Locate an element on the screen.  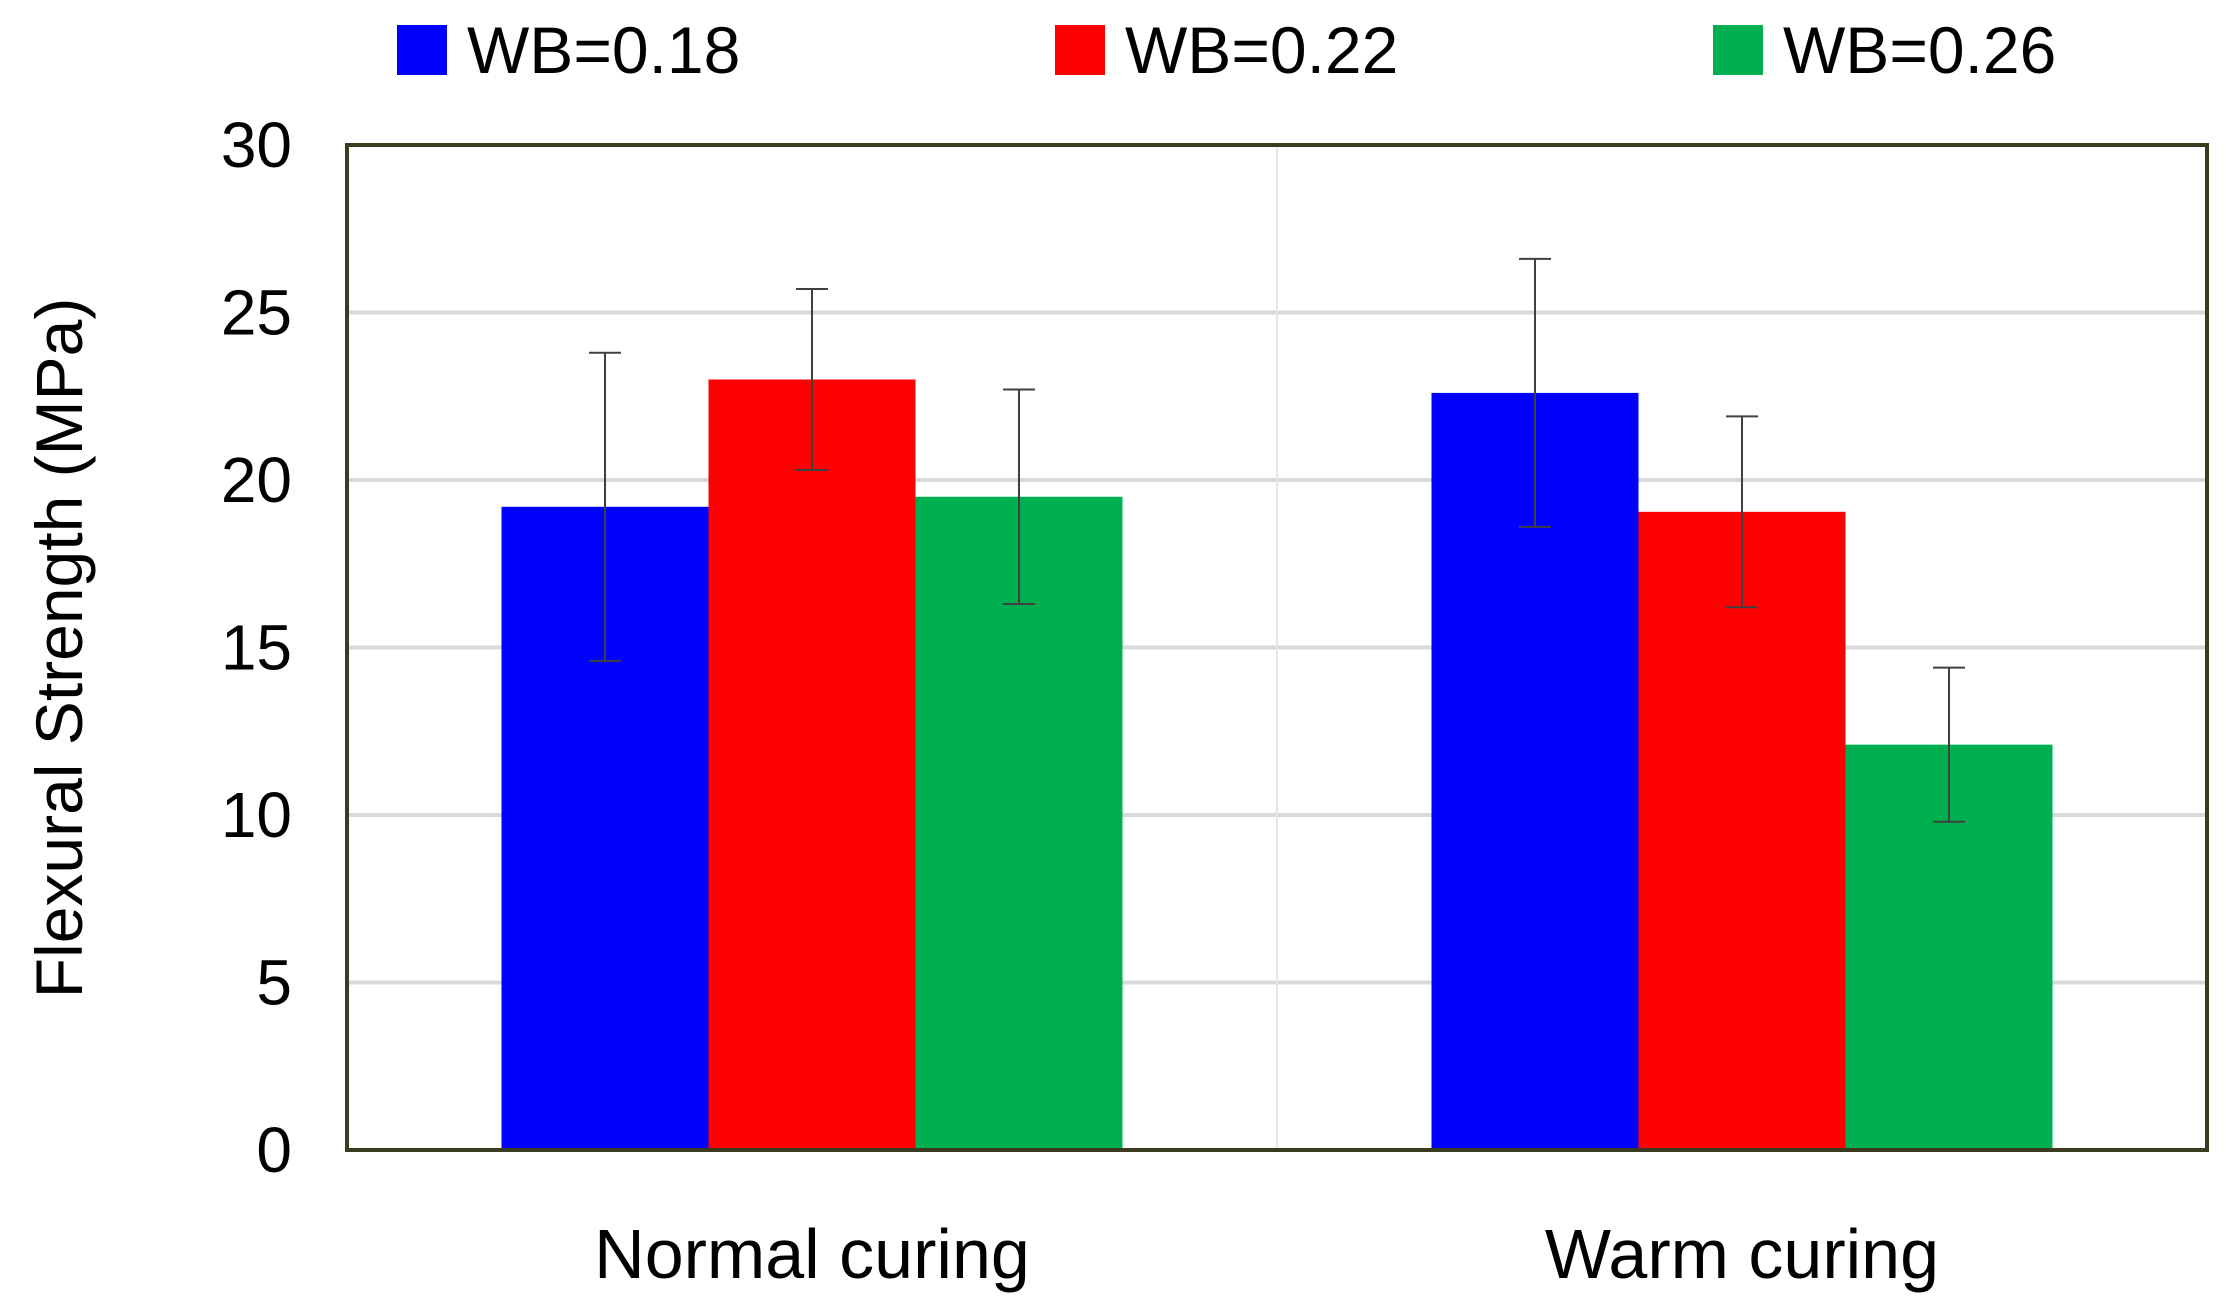
legend: WB=0.18 WB=0.22 WB=0.26 is located at coordinates (1226, 50).